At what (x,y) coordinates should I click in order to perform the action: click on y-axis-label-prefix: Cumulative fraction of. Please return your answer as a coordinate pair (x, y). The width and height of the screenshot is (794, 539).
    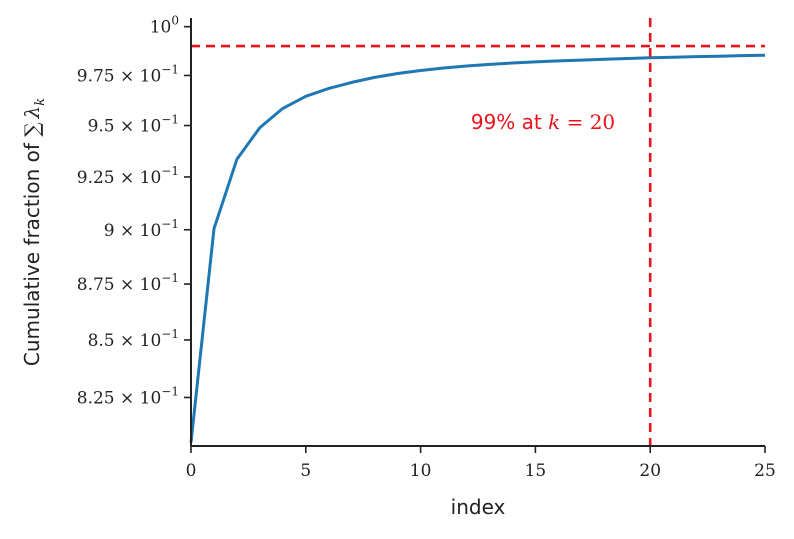
    Looking at the image, I should click on (32, 251).